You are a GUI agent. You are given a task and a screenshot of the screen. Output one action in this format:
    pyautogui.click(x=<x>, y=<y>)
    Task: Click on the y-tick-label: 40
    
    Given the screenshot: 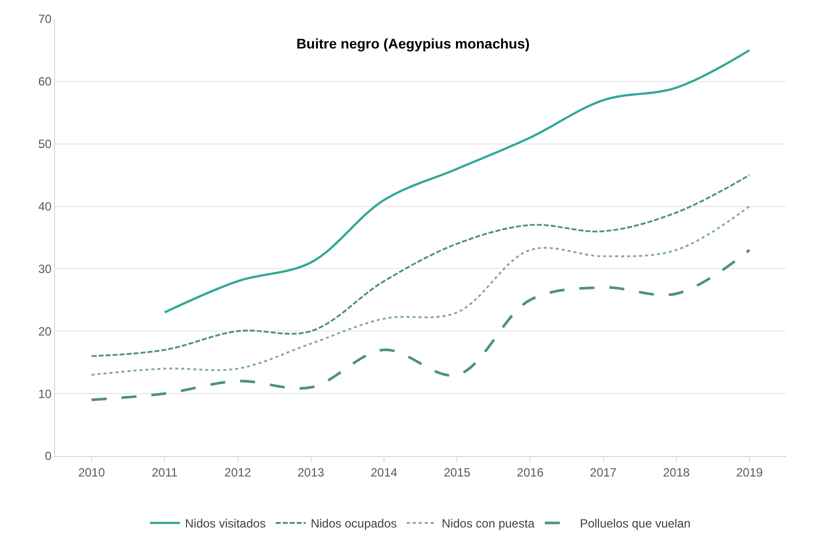 What is the action you would take?
    pyautogui.click(x=45, y=206)
    